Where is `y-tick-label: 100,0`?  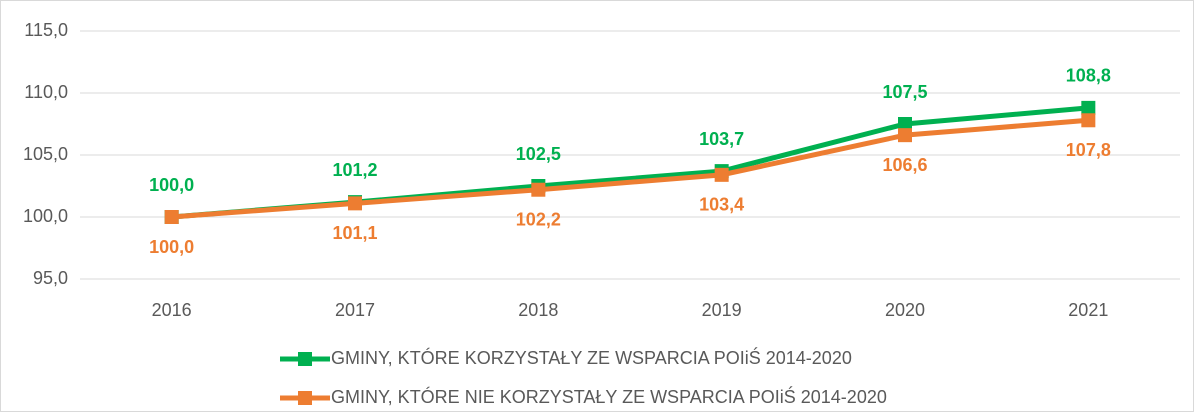
y-tick-label: 100,0 is located at coordinates (45, 216).